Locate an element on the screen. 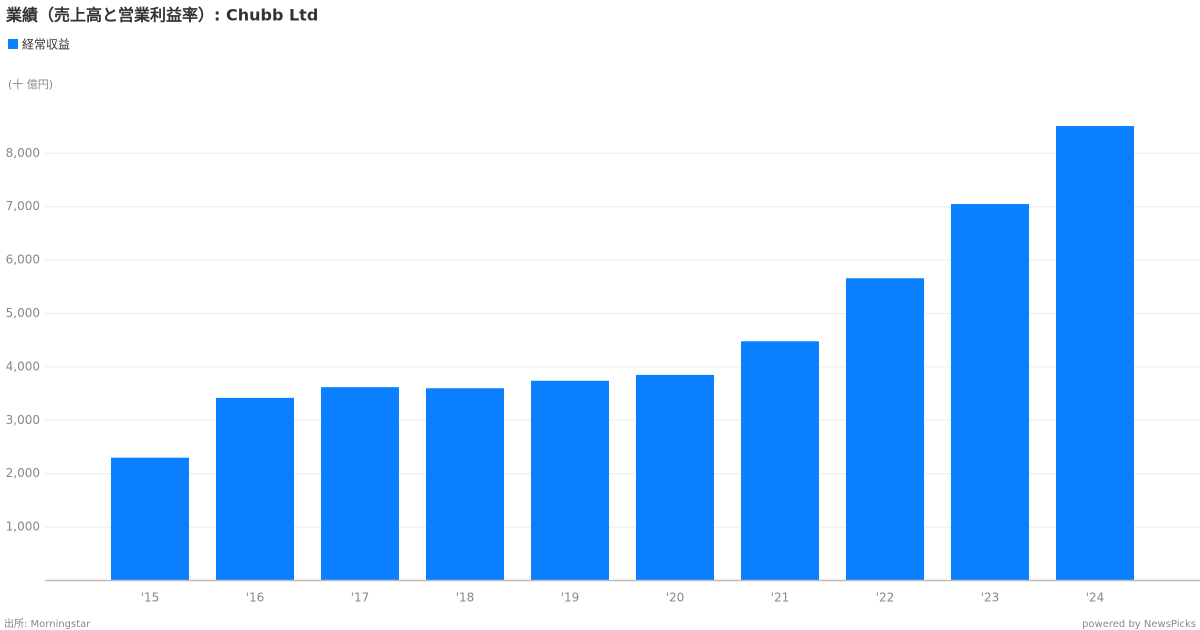 The width and height of the screenshot is (1200, 630). x-tick-label: '18 is located at coordinates (465, 598).